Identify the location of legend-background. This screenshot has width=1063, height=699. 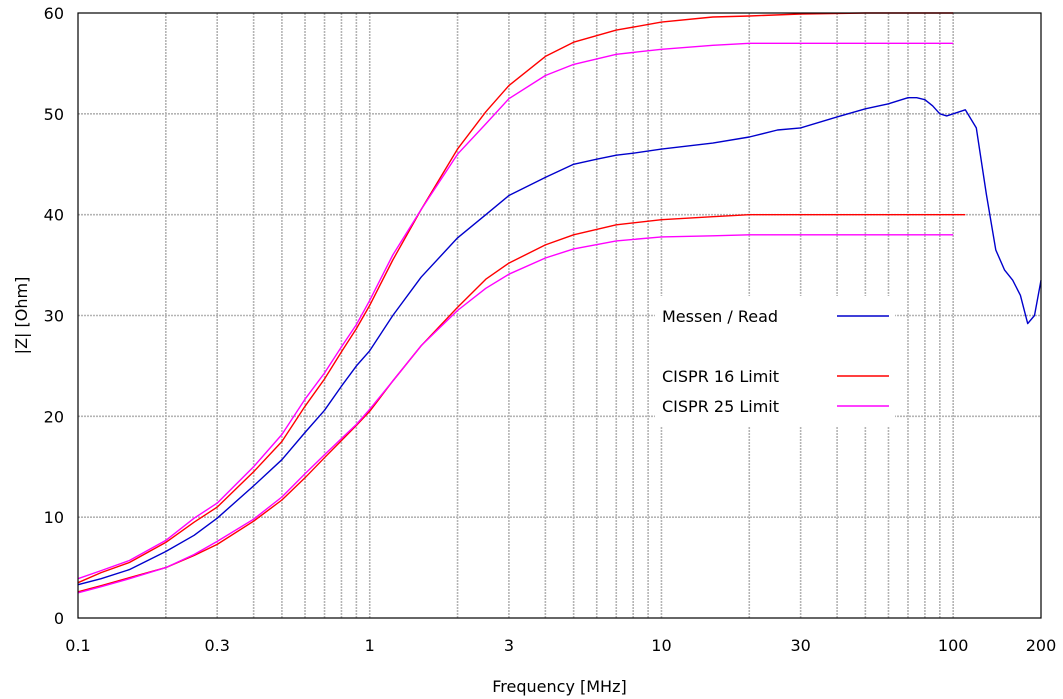
(775, 361).